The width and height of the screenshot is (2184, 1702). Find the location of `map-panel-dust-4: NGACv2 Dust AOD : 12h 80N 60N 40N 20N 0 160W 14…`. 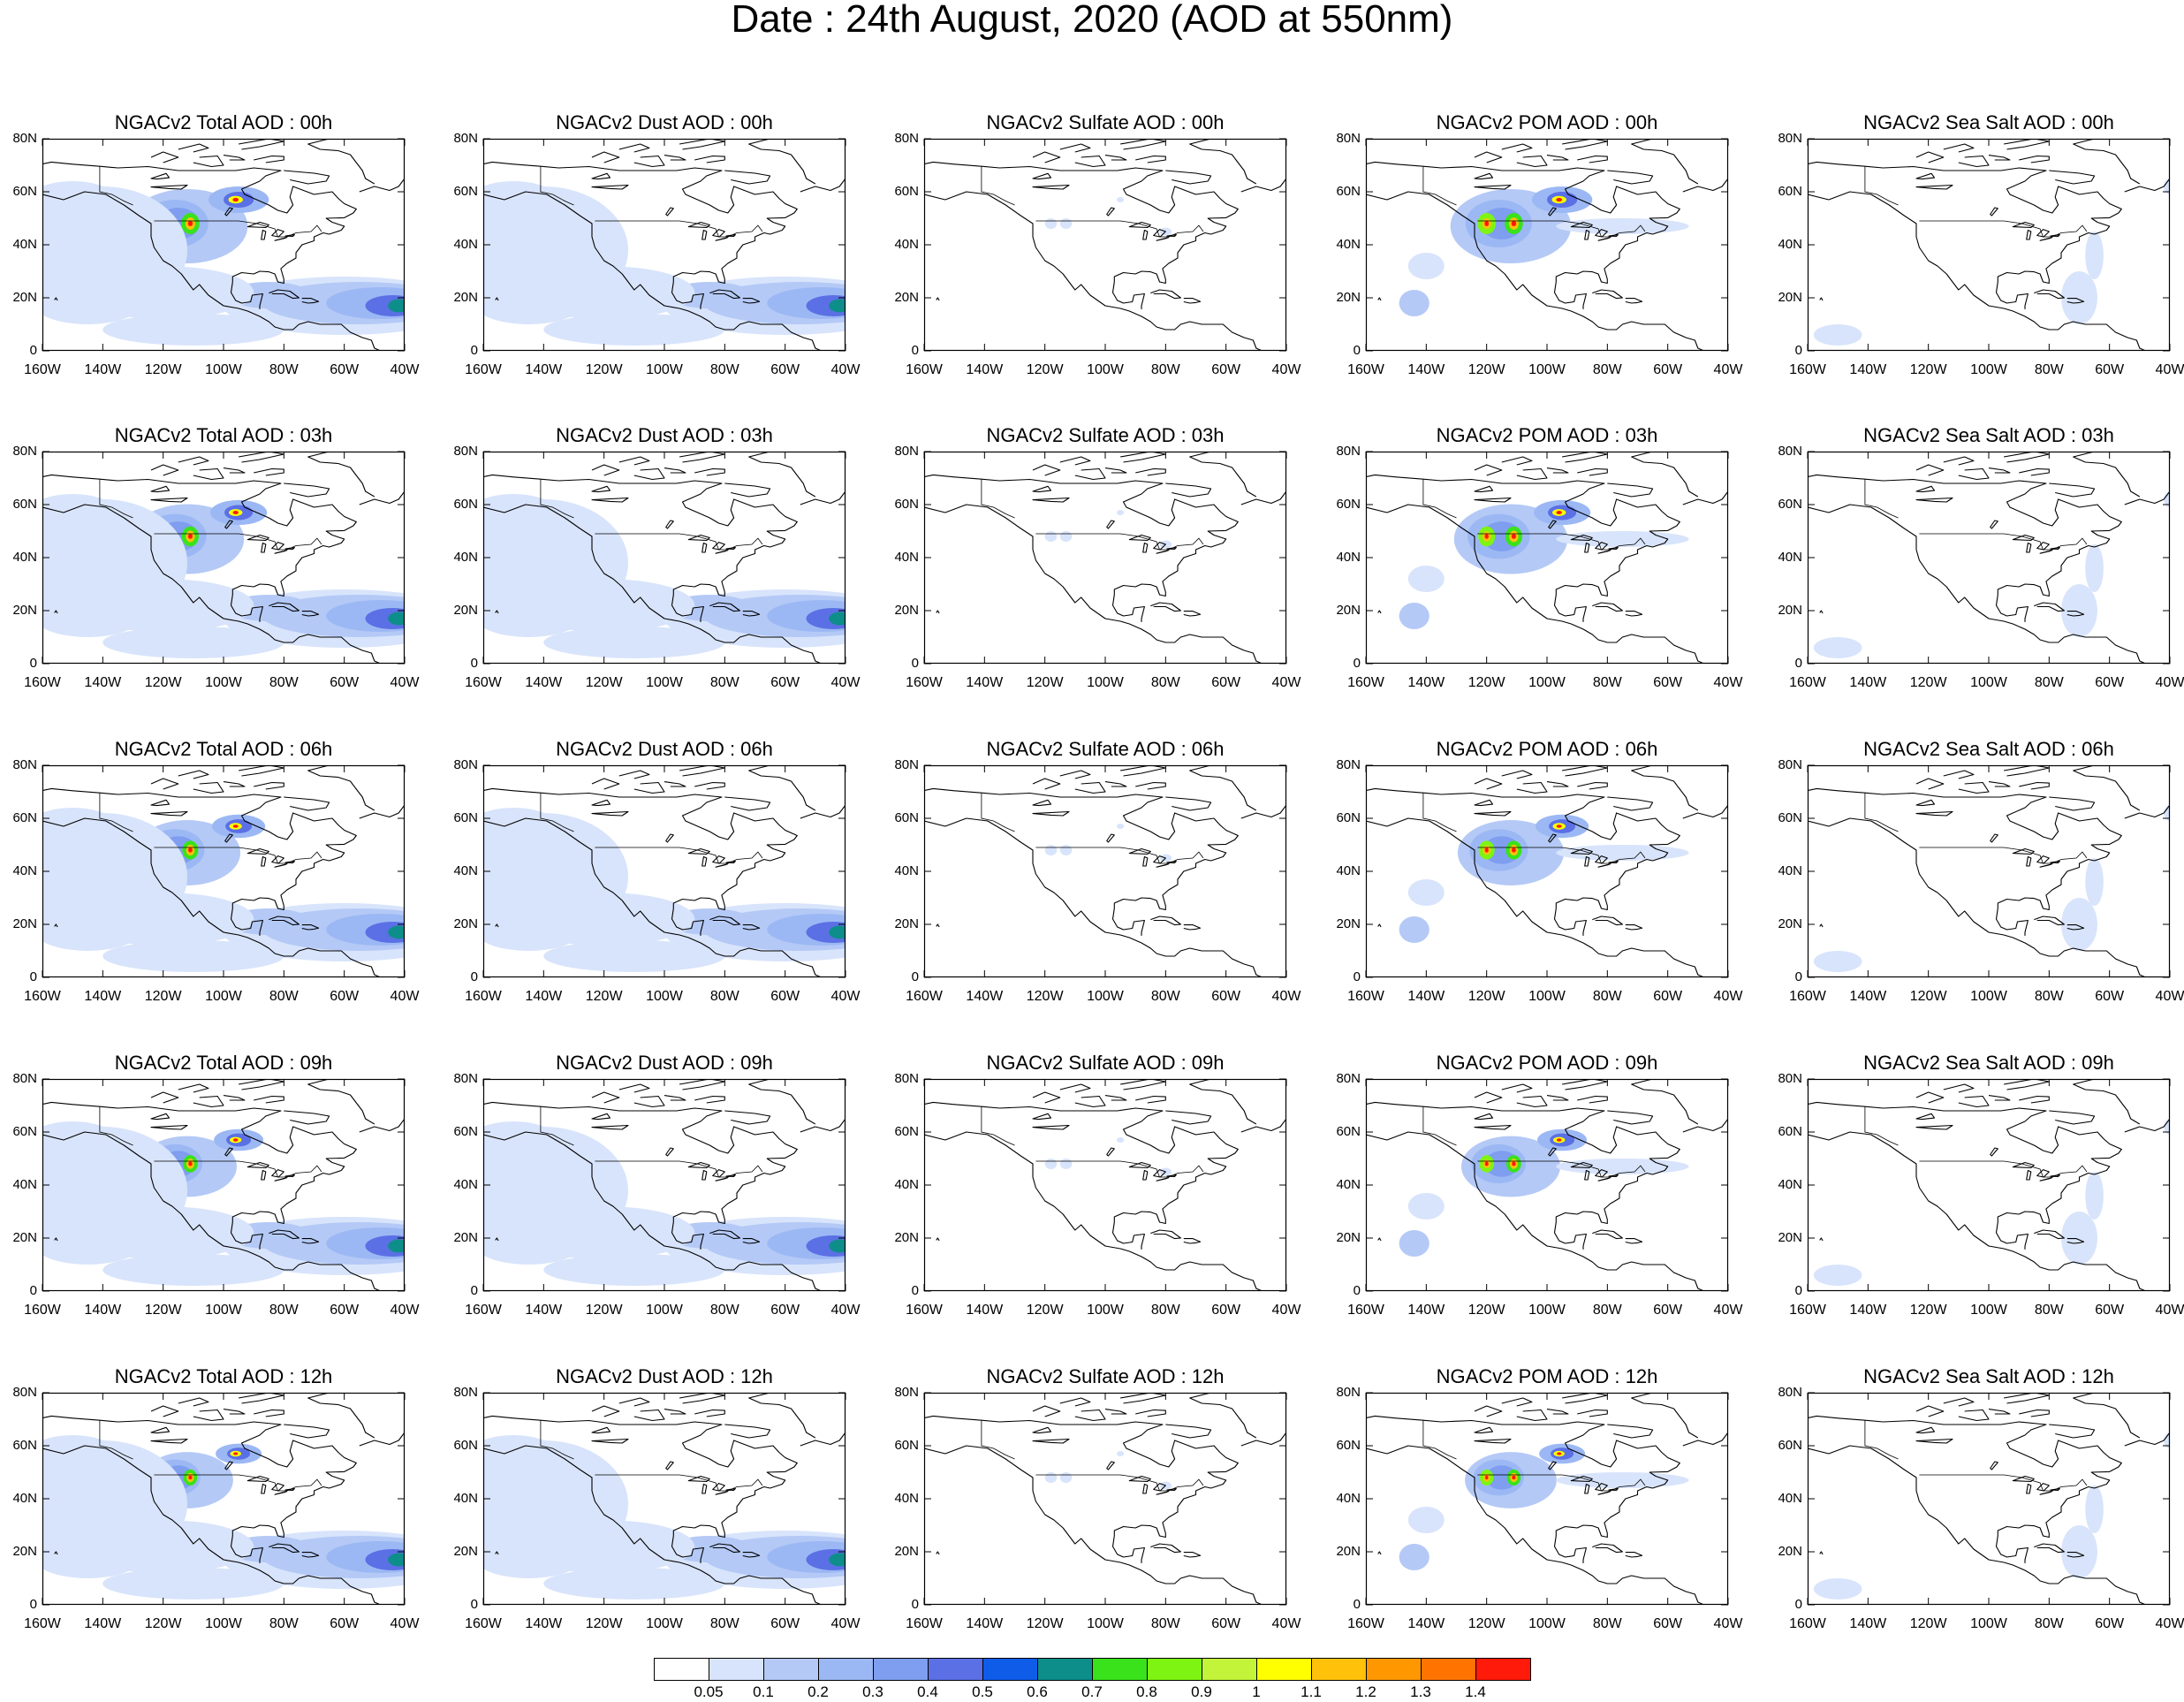

map-panel-dust-4: NGACv2 Dust AOD : 12h 80N 60N 40N 20N 0 160W 14… is located at coordinates (662, 1494).